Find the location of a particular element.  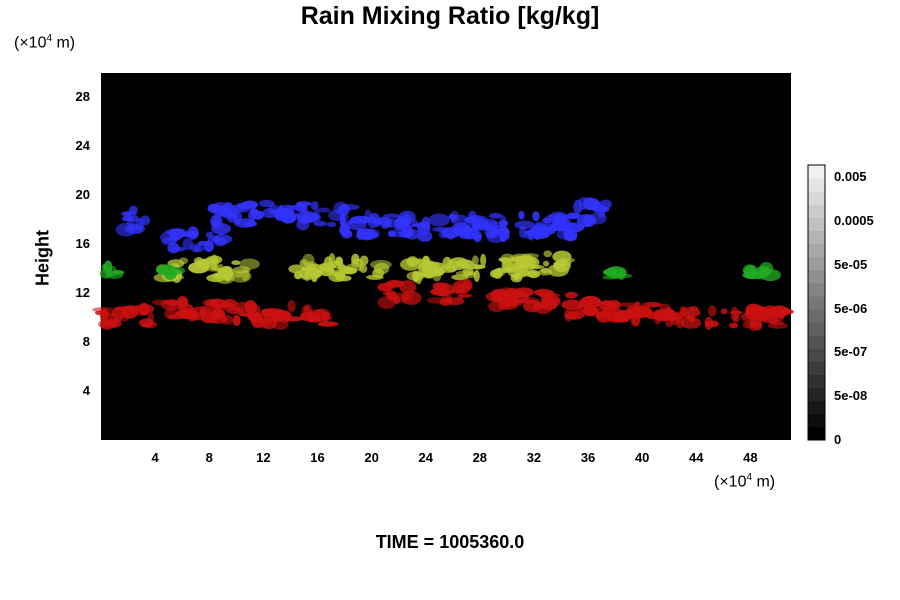

x-tick-label: 12 is located at coordinates (263, 457).